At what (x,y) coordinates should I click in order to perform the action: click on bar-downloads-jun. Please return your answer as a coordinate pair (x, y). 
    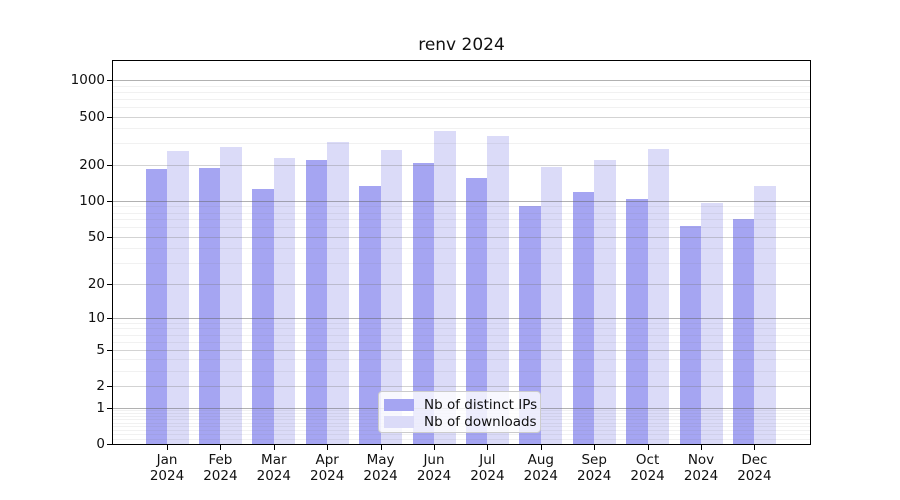
    Looking at the image, I should click on (445, 287).